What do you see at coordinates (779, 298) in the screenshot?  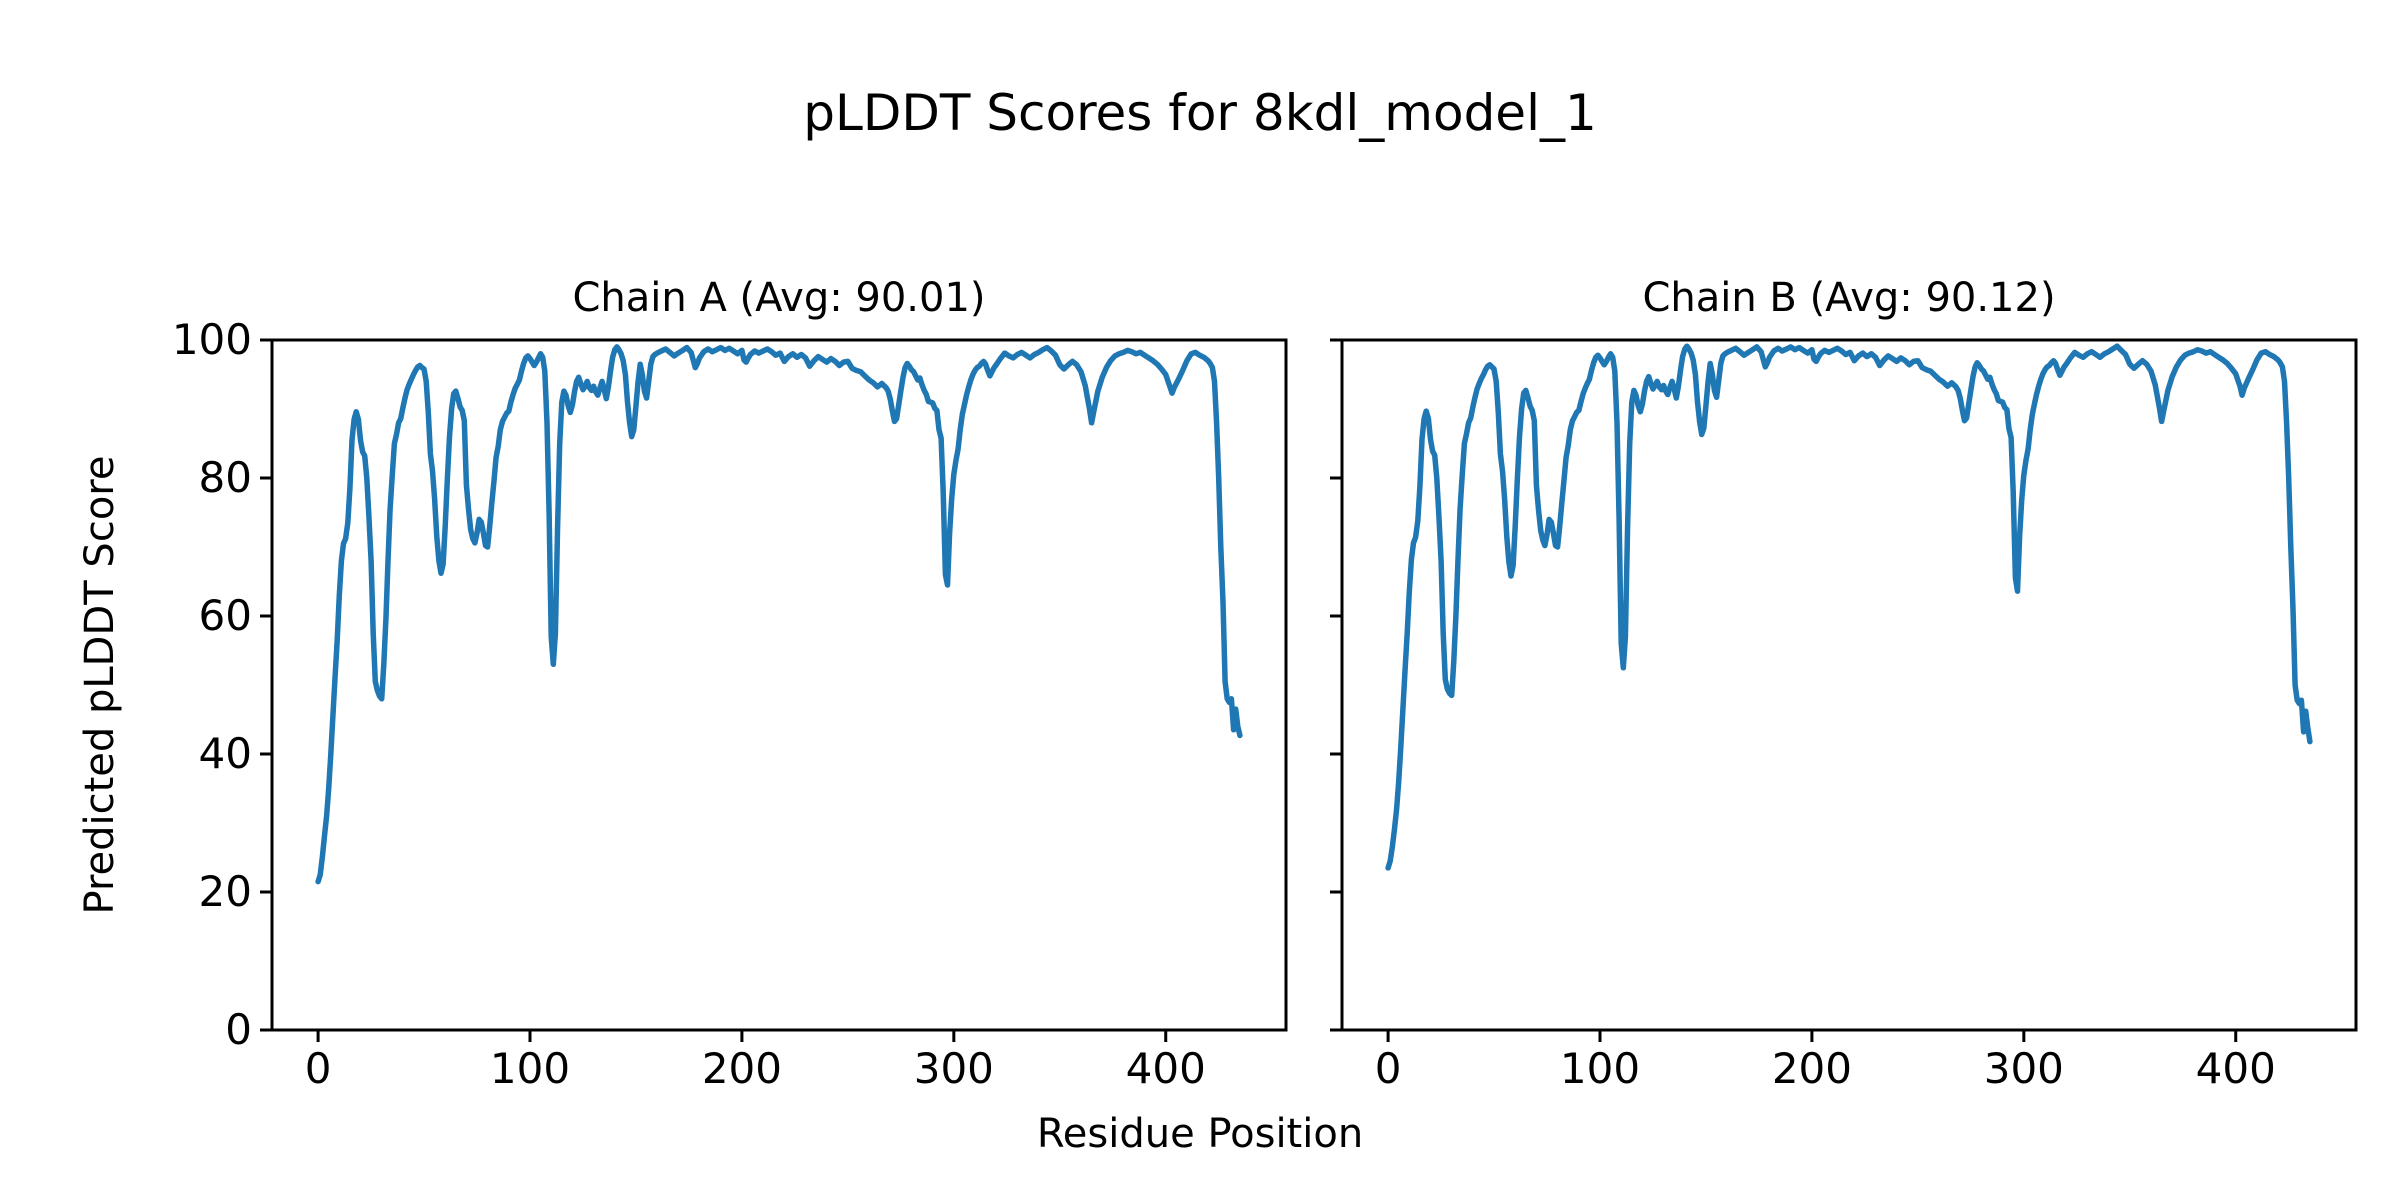 I see `chart-a-title: Chain A (Avg: 90.01)` at bounding box center [779, 298].